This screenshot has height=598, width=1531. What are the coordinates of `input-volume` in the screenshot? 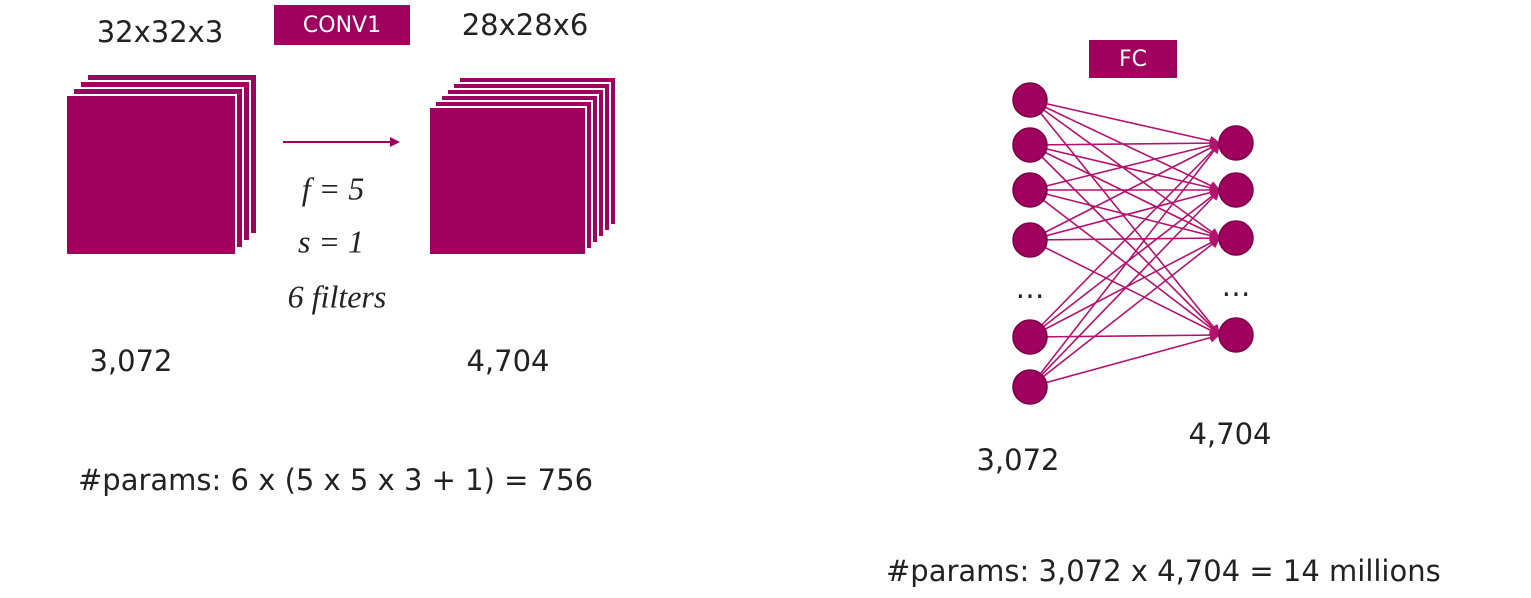 It's located at (161, 164).